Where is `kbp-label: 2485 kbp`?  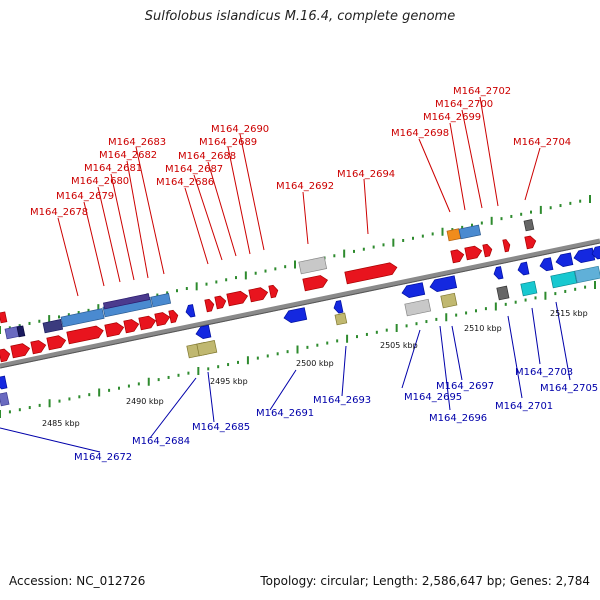 kbp-label: 2485 kbp is located at coordinates (61, 423).